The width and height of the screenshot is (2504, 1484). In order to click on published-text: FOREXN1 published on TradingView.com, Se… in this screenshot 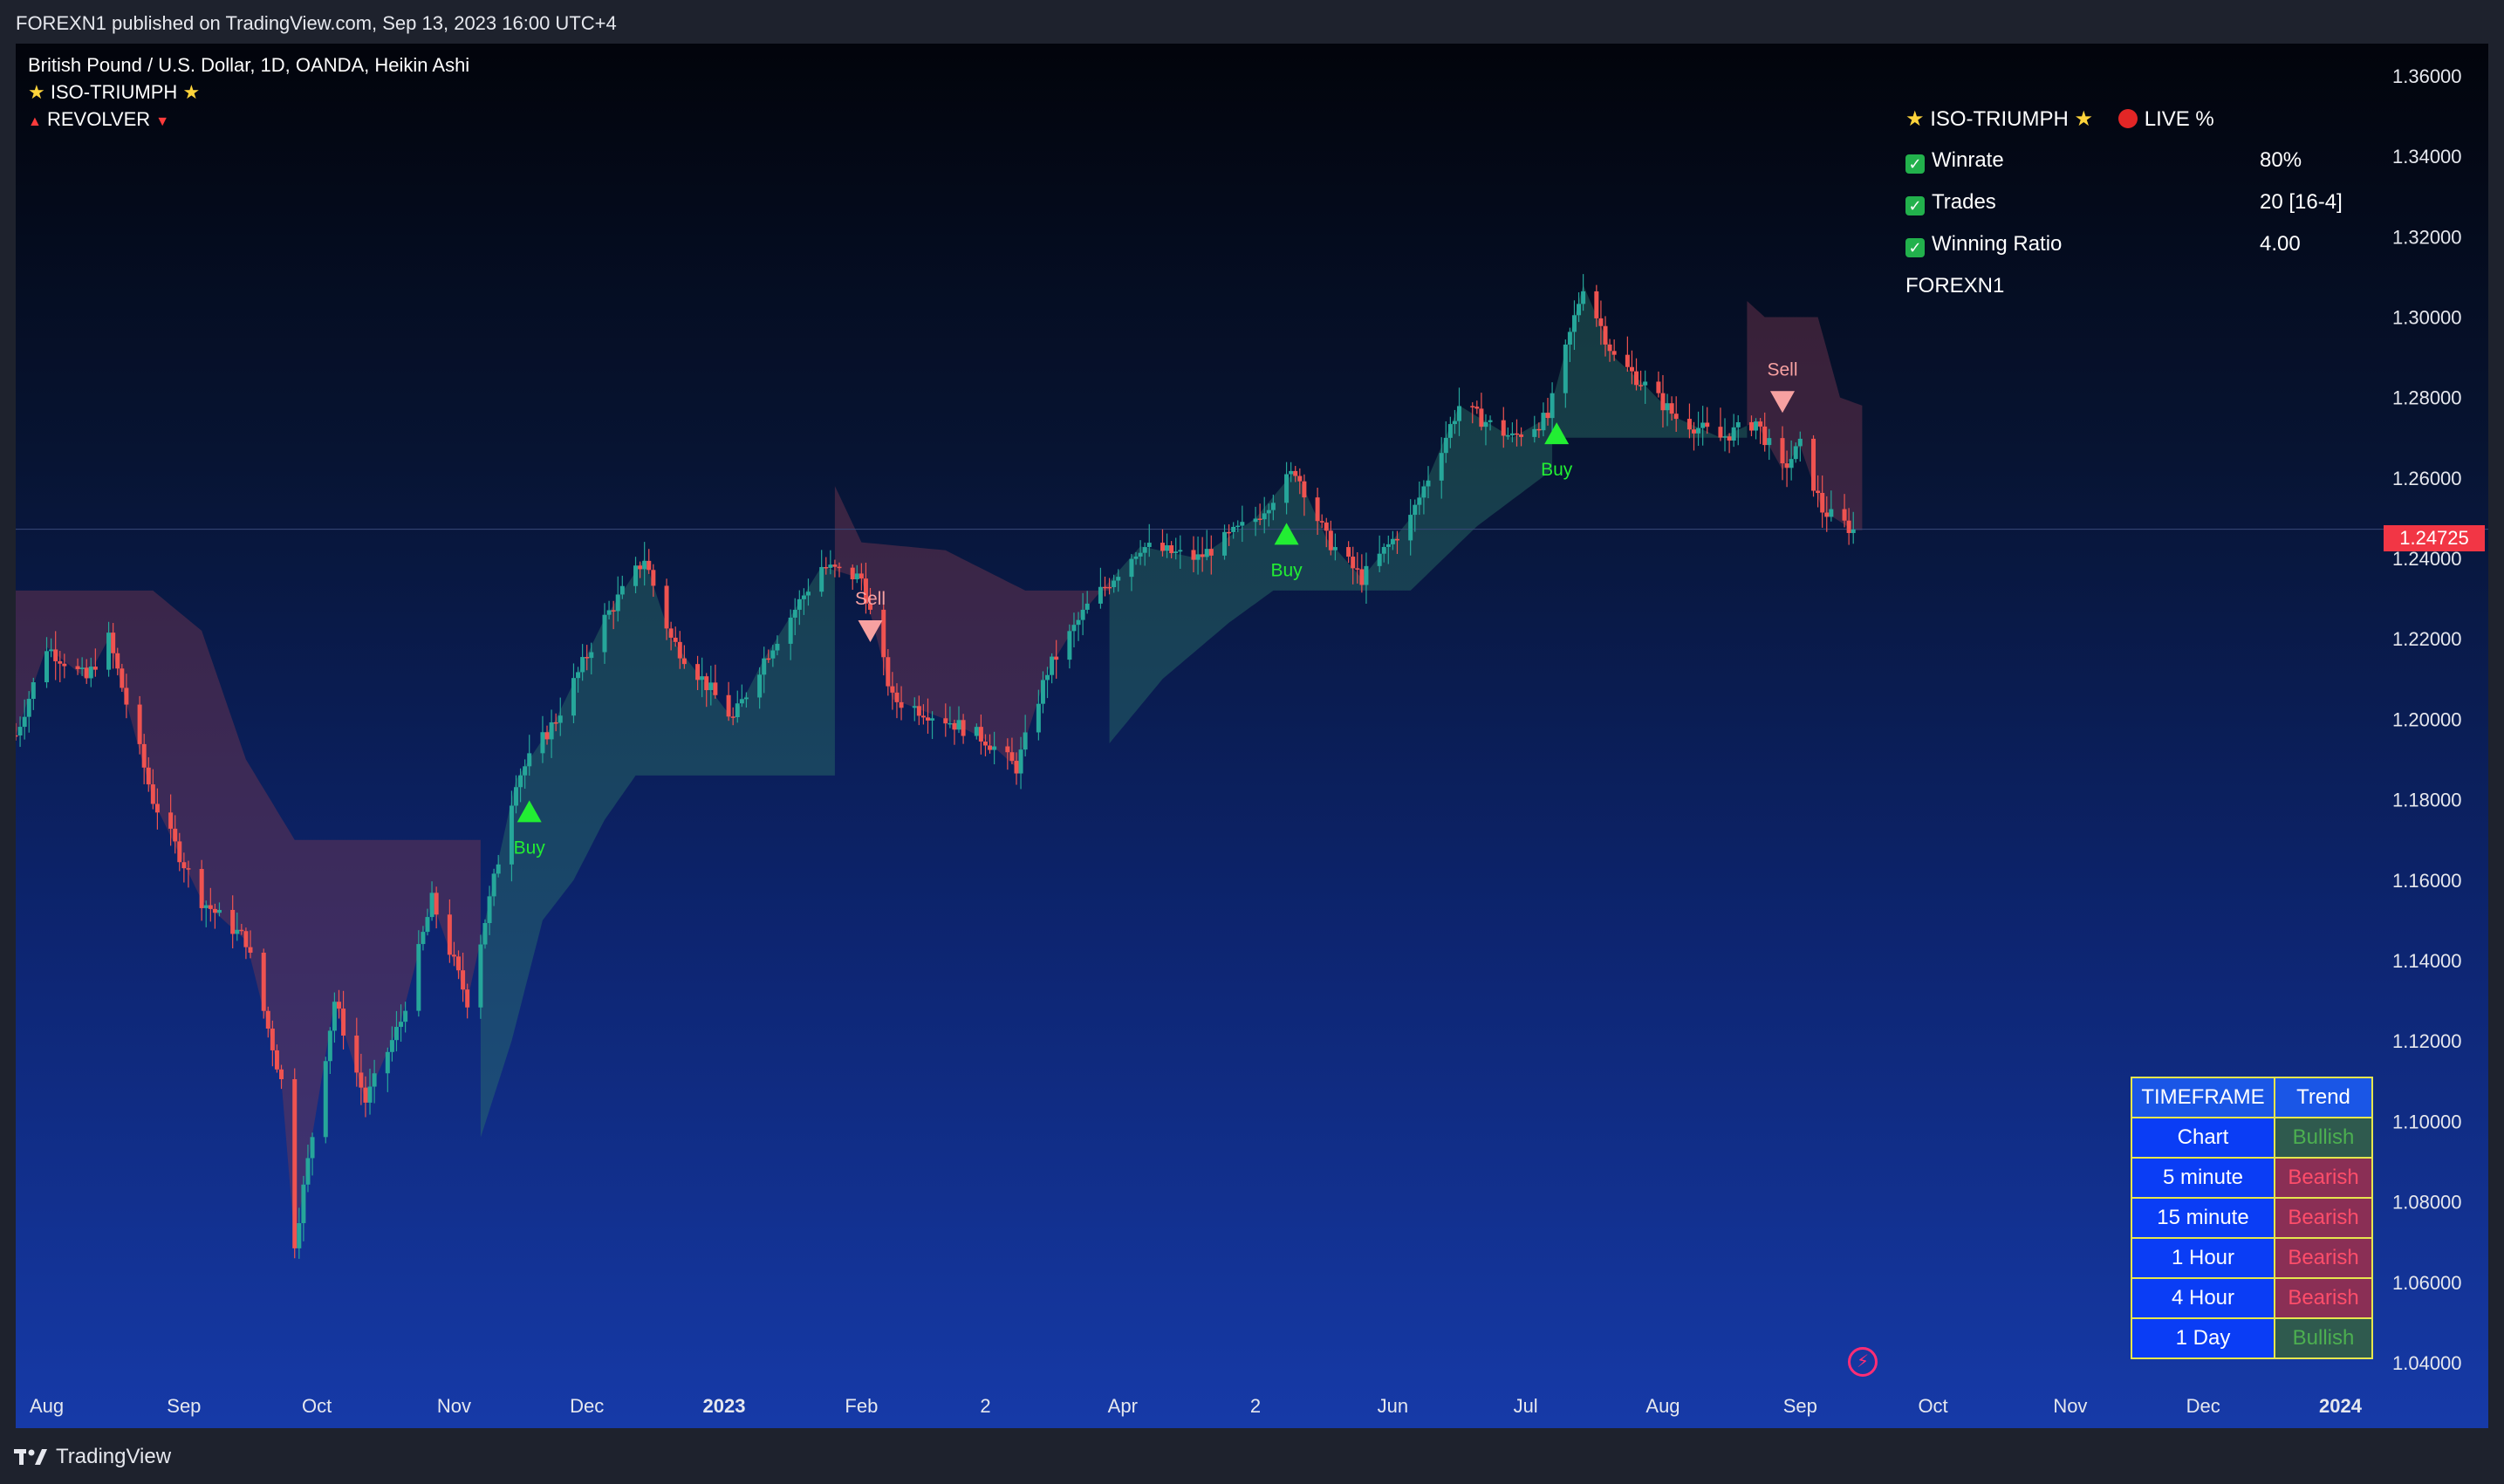, I will do `click(316, 23)`.